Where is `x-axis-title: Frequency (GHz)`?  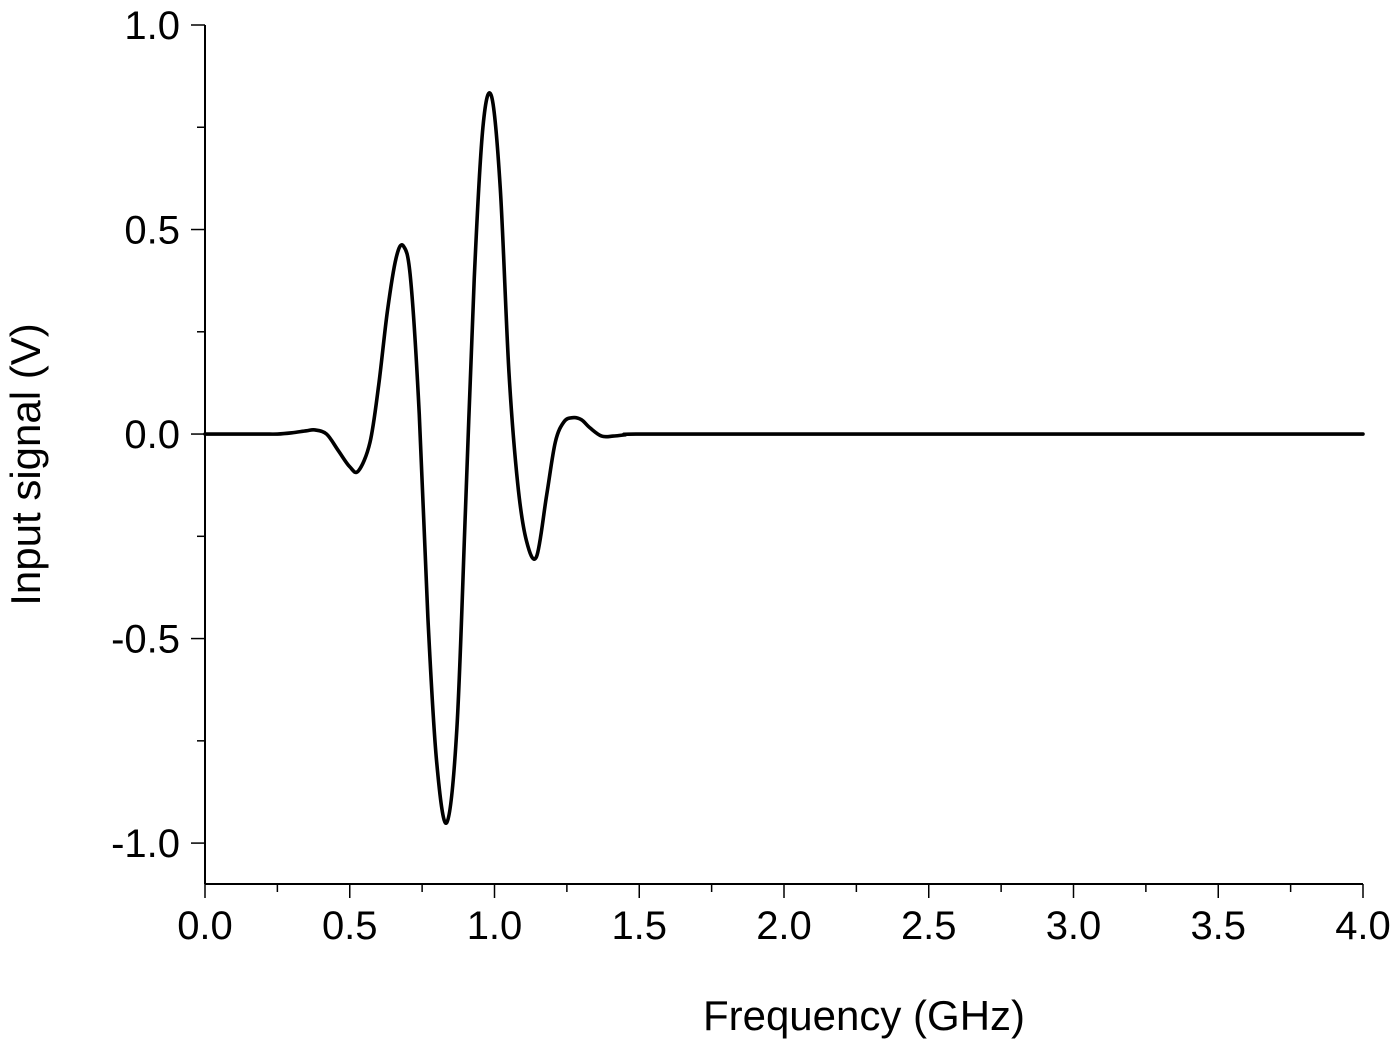
x-axis-title: Frequency (GHz) is located at coordinates (864, 1015).